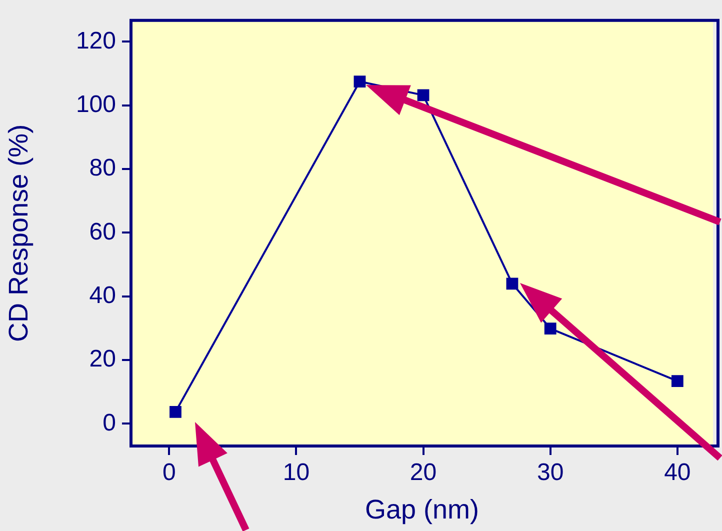 Image resolution: width=722 pixels, height=531 pixels. Describe the element at coordinates (96, 40) in the screenshot. I see `y-tick-label: 120` at that location.